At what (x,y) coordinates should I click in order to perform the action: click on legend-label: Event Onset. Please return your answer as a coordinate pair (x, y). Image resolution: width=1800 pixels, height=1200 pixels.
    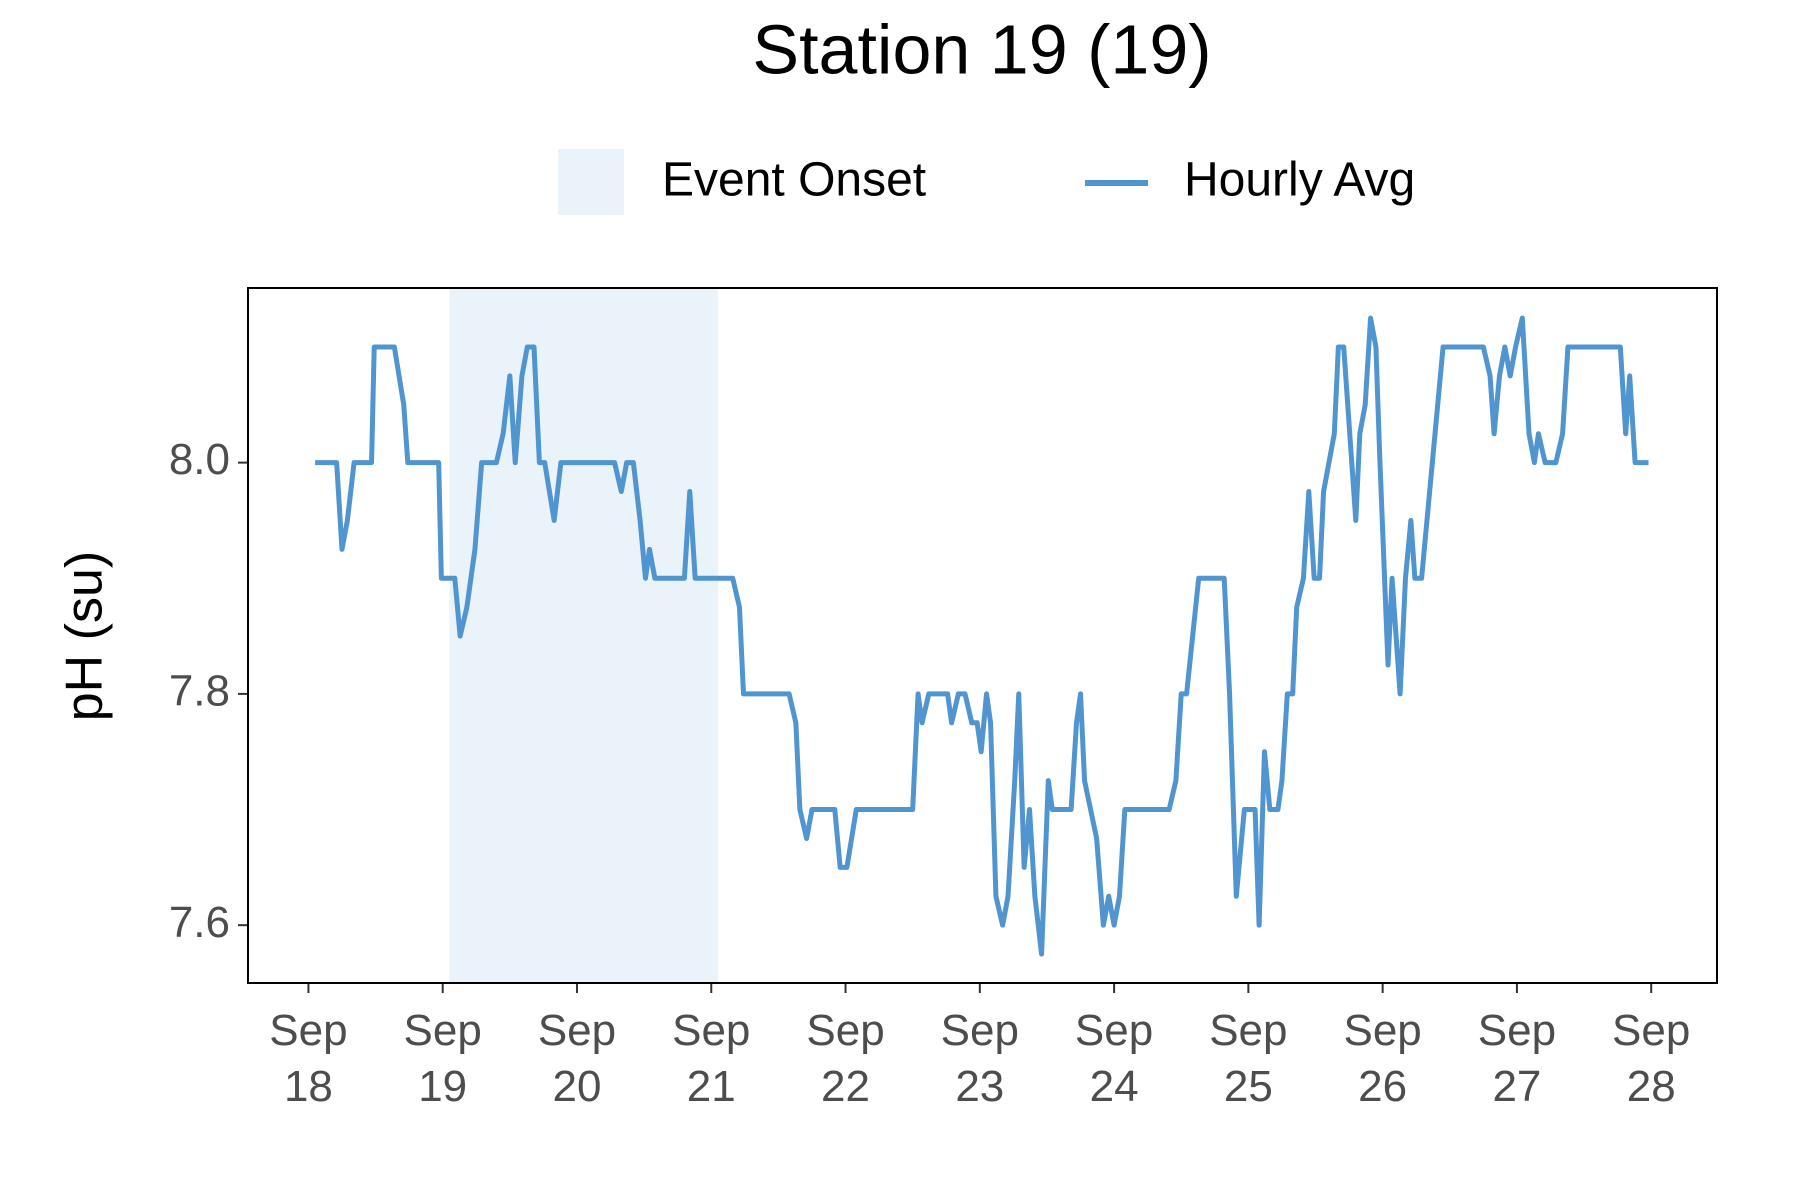
    Looking at the image, I should click on (794, 180).